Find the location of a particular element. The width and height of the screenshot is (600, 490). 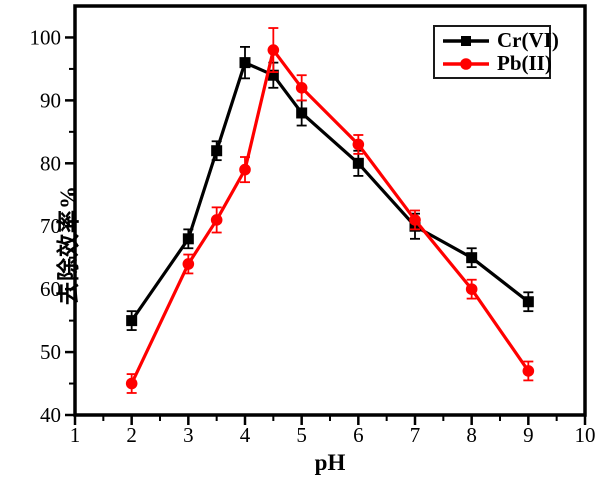

legend: Cr(VI) Pb(II) is located at coordinates (496, 52).